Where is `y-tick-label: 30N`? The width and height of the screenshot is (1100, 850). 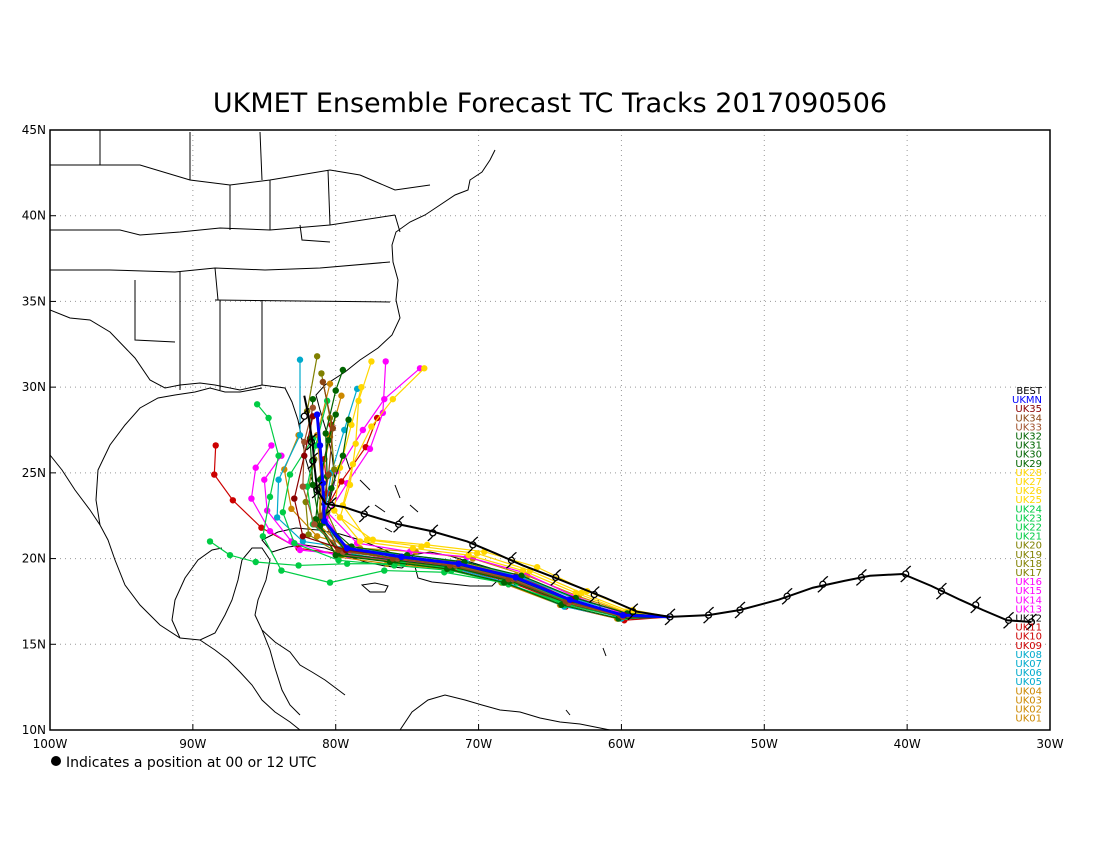 y-tick-label: 30N is located at coordinates (34, 387).